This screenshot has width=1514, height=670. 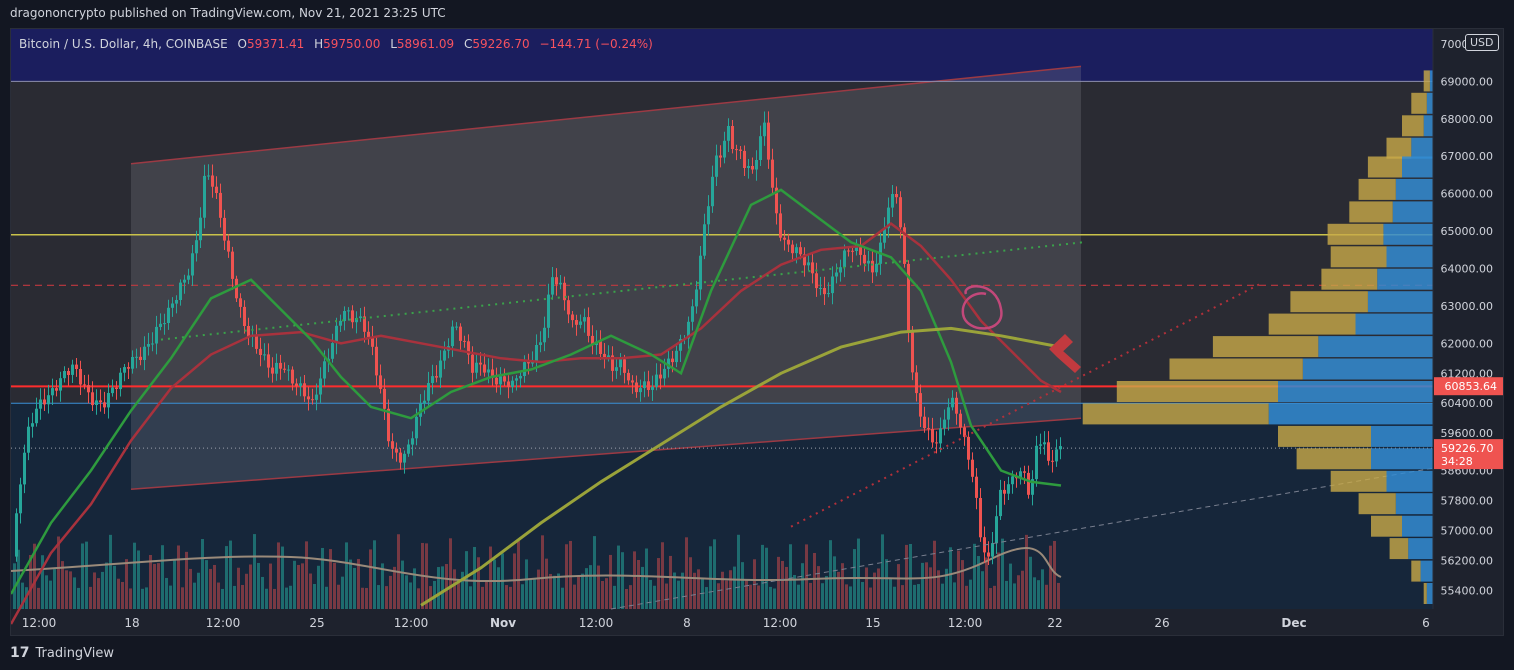 What do you see at coordinates (75, 653) in the screenshot?
I see `brand-name: TradingView` at bounding box center [75, 653].